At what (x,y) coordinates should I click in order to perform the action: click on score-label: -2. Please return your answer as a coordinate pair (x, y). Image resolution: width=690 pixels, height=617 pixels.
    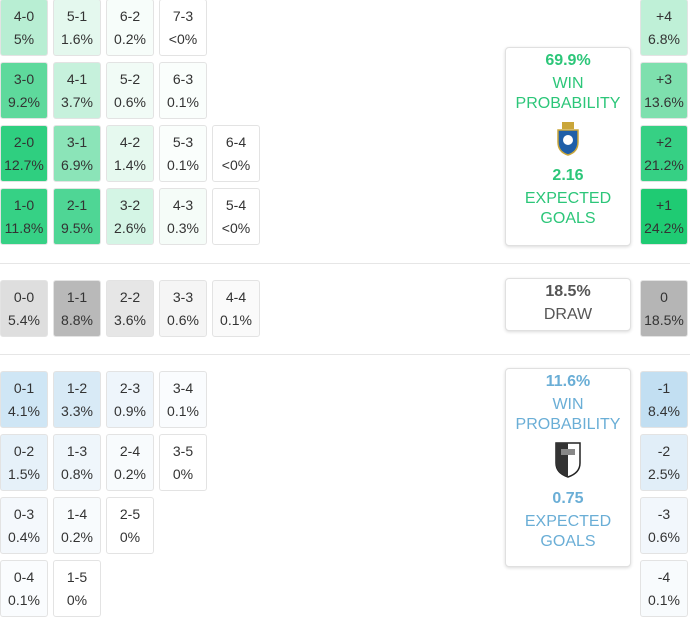
    Looking at the image, I should click on (664, 450).